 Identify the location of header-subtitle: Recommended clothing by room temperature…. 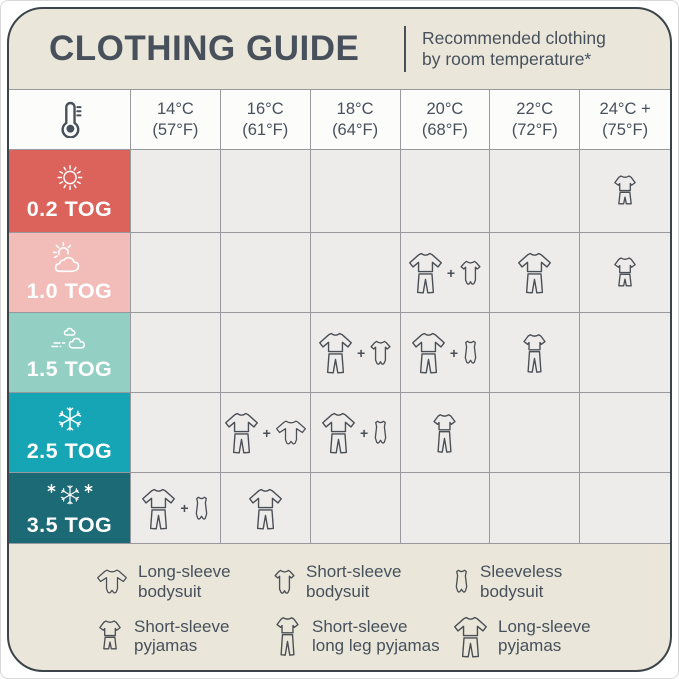
(533, 49).